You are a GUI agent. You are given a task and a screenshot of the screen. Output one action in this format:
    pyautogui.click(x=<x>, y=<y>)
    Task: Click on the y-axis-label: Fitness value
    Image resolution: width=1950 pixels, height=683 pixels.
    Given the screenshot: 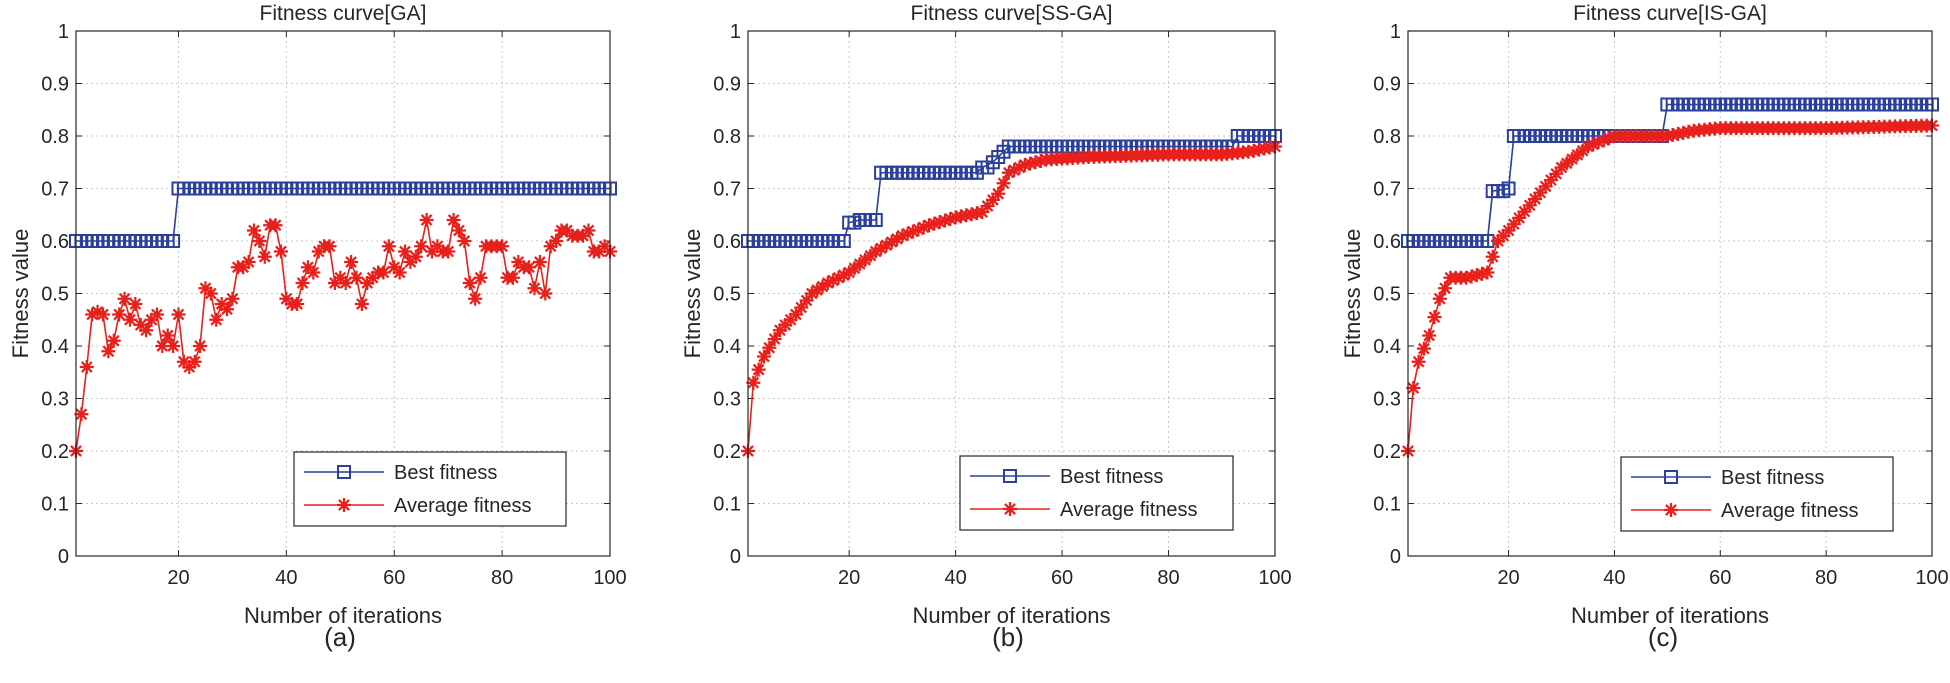 What is the action you would take?
    pyautogui.click(x=1352, y=294)
    